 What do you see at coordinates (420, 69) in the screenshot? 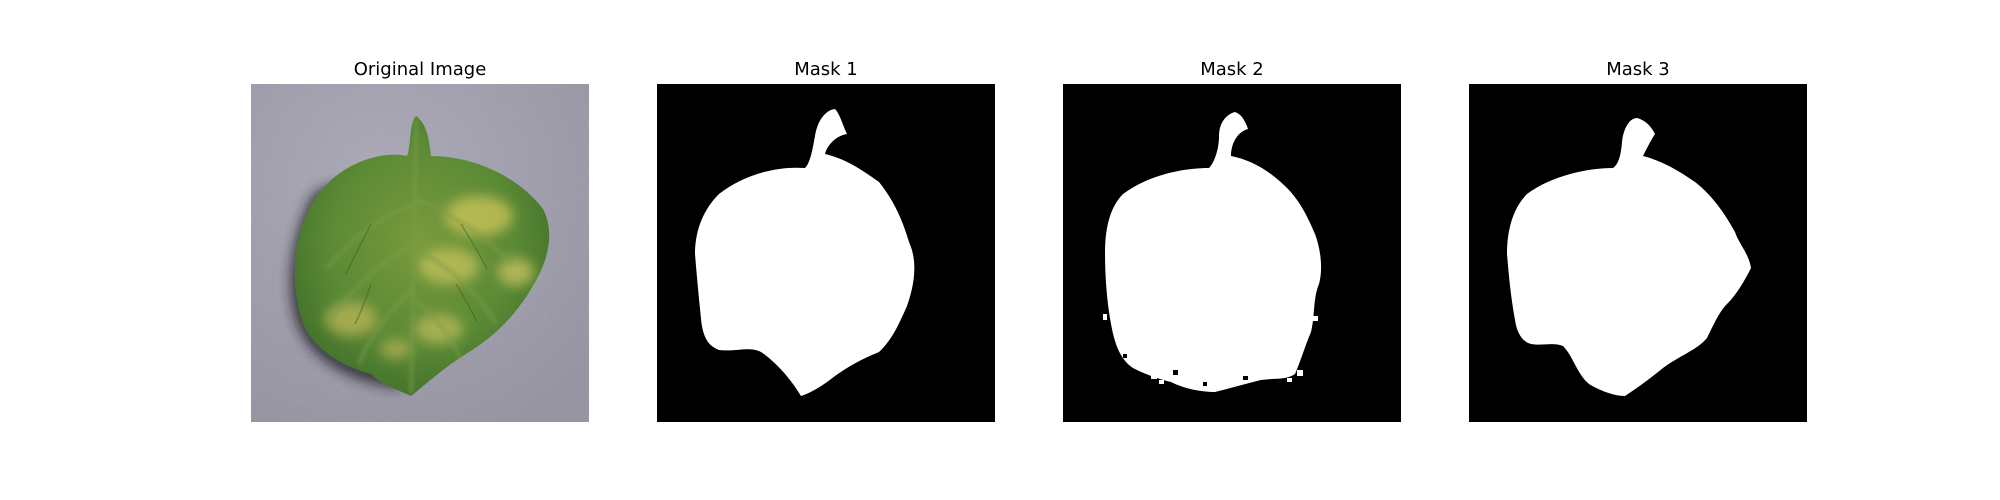
I see `panel-title: Original Image` at bounding box center [420, 69].